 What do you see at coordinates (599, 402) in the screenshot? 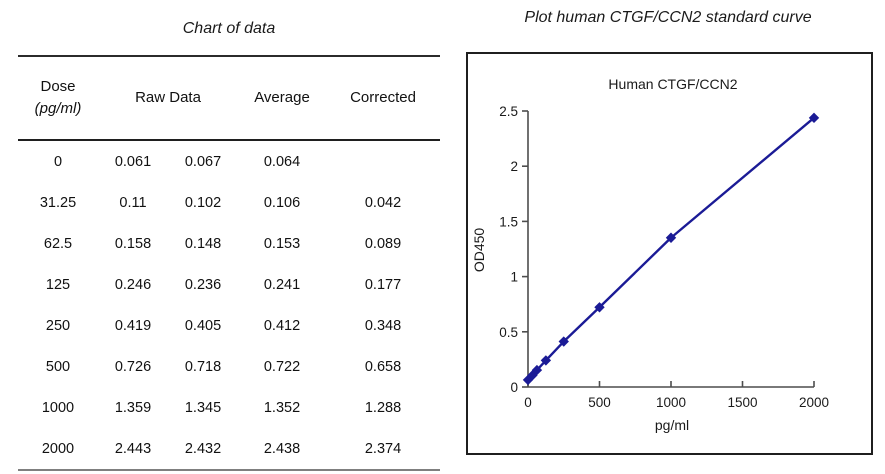
I see `x-tick-label: 500` at bounding box center [599, 402].